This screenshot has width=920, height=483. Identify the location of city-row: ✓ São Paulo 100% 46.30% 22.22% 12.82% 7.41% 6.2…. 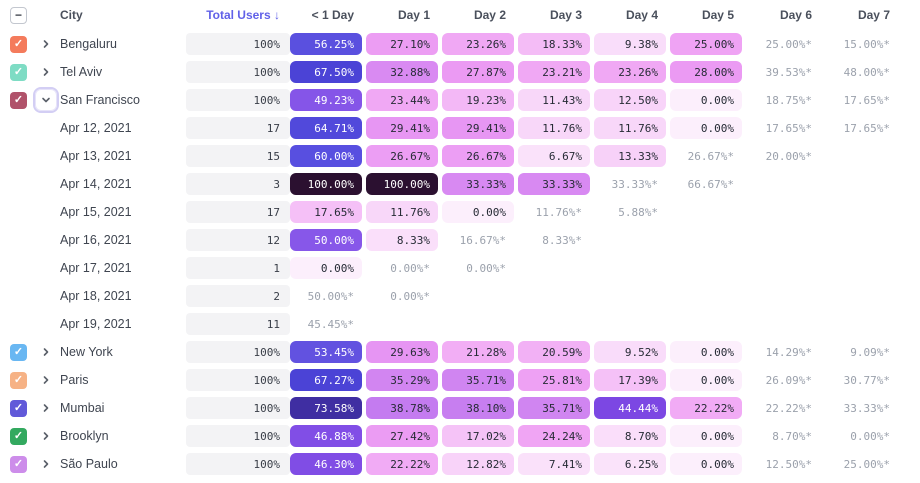
(464, 464).